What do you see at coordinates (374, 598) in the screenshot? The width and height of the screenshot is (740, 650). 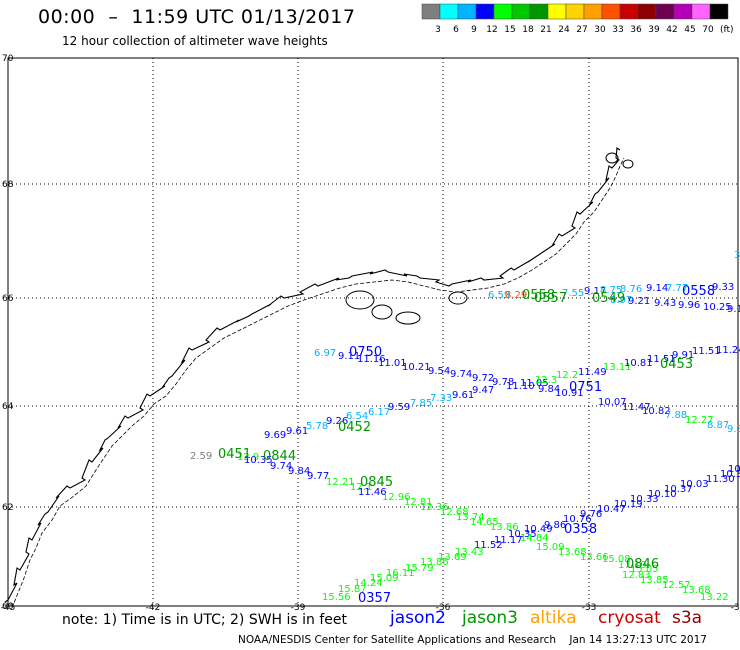 I see `orbit-time-label: 0357` at bounding box center [374, 598].